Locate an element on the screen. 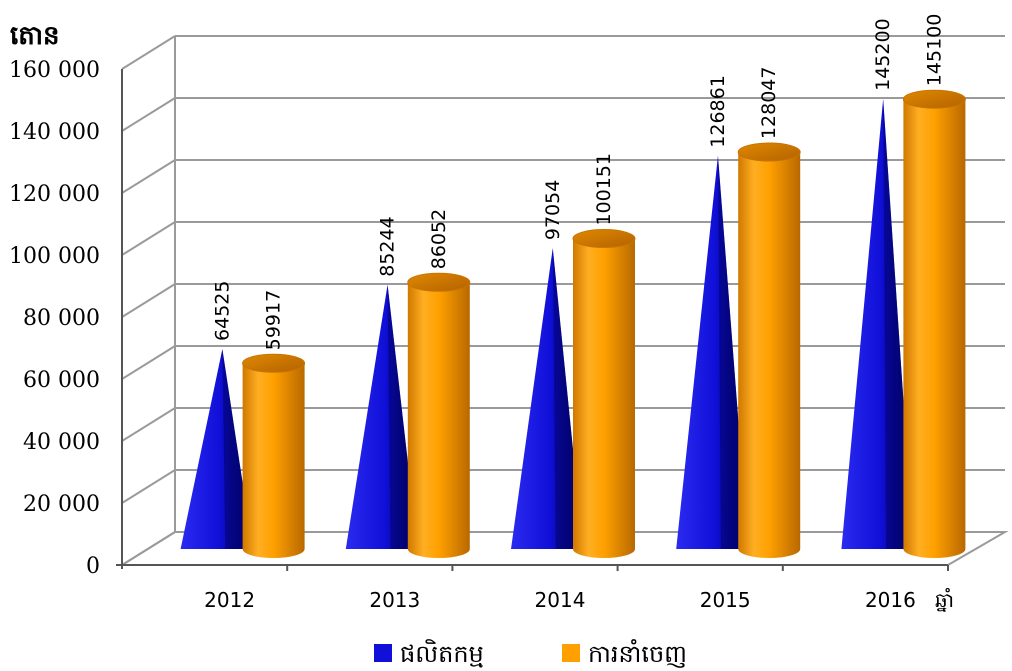 The image size is (1012, 671). data-label: 145200 is located at coordinates (883, 54).